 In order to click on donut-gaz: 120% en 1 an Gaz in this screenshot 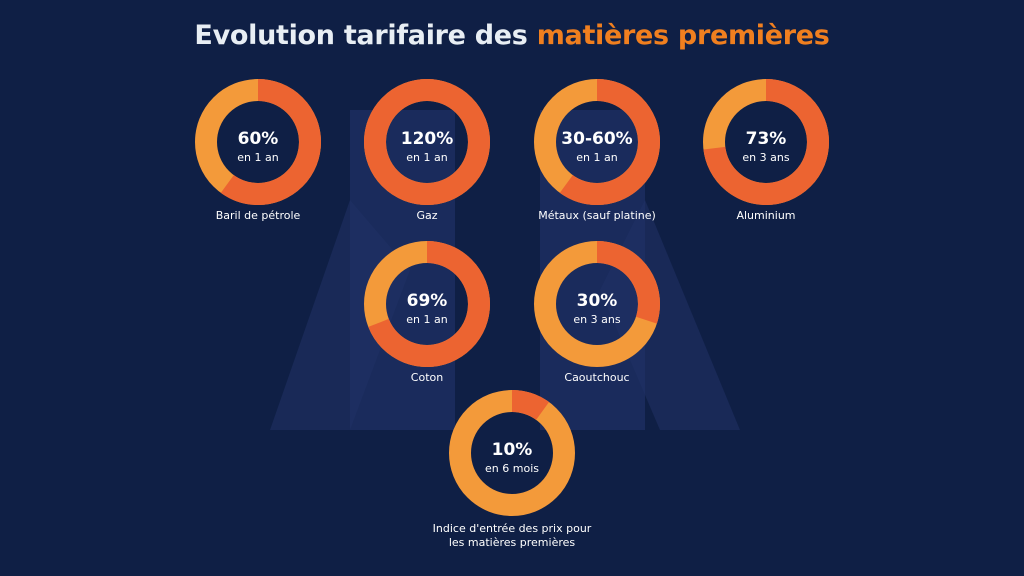, I will do `click(427, 150)`.